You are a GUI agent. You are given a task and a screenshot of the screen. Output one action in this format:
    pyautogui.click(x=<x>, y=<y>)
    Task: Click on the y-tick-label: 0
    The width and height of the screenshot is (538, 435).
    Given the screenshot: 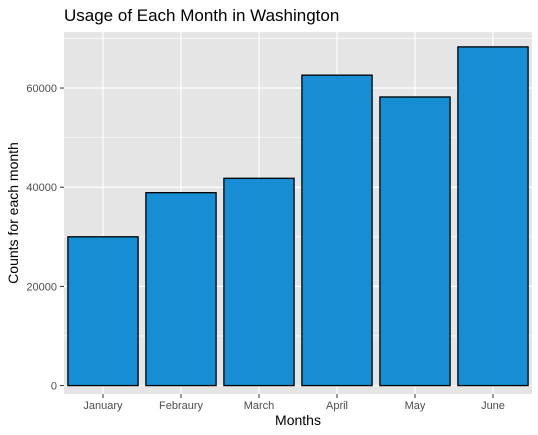 What is the action you would take?
    pyautogui.click(x=54, y=387)
    